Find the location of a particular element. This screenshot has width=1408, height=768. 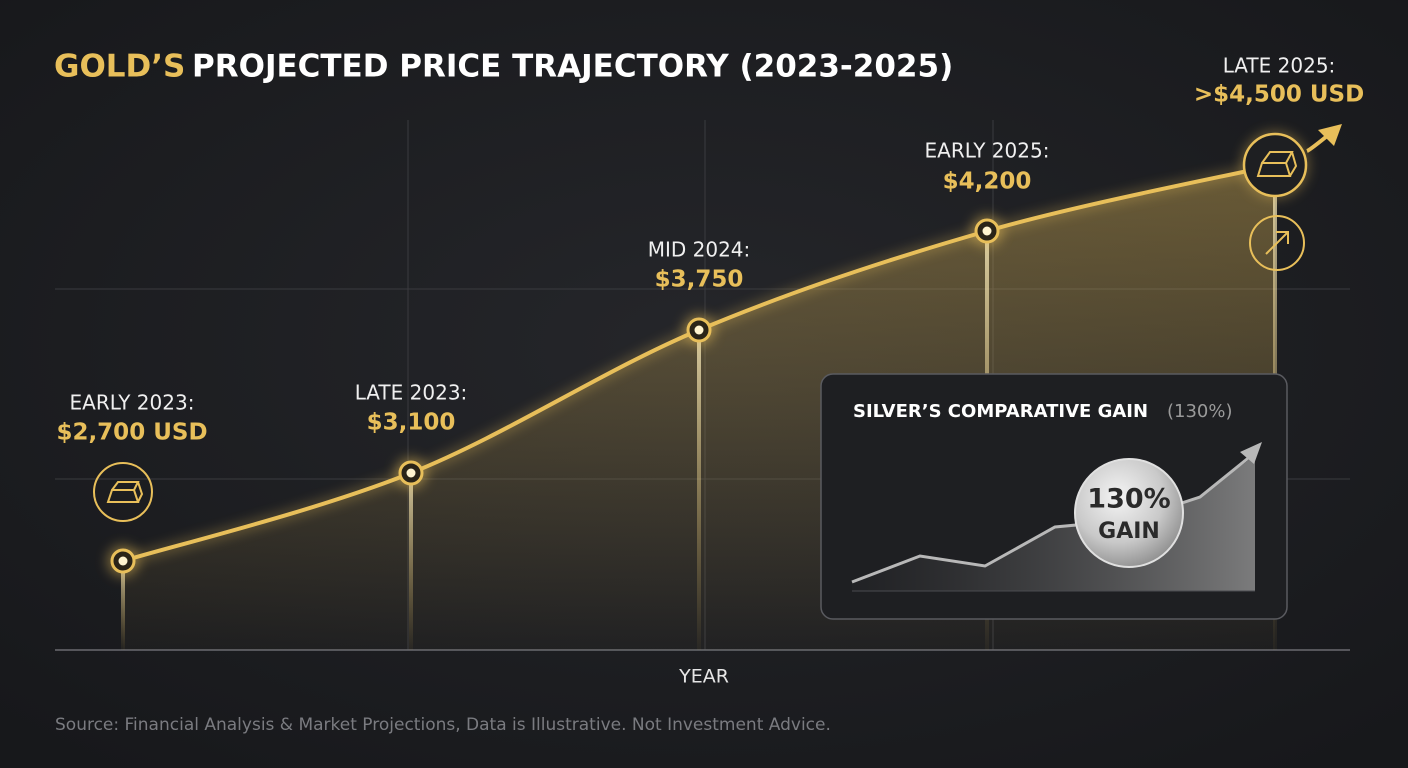

inset-title-note: (130%) is located at coordinates (1200, 411).